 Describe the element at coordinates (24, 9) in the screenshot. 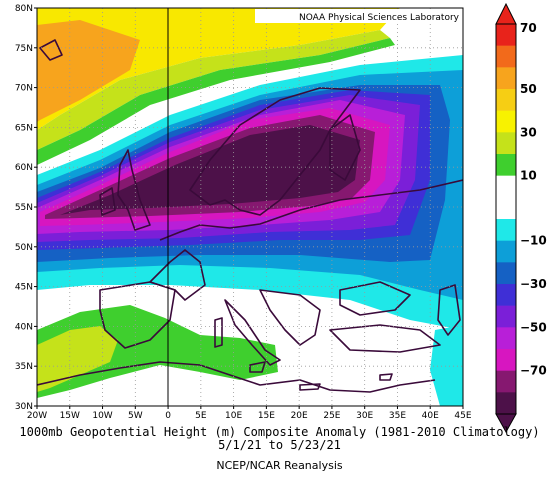

I see `latitude-tick-label: 80N` at that location.